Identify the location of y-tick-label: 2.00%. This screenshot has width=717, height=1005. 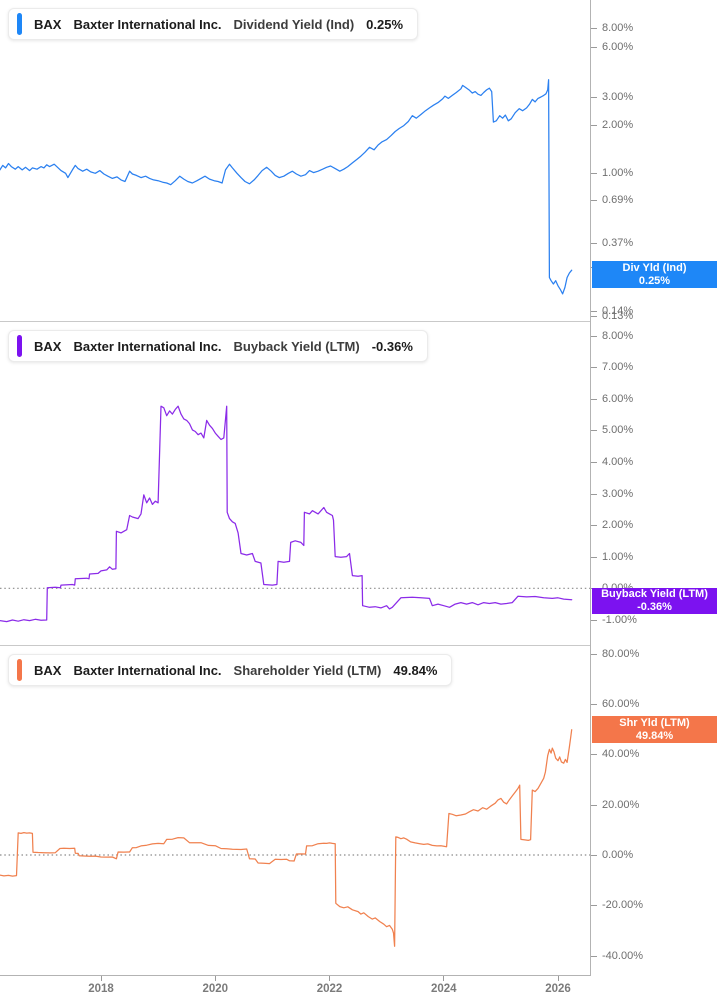
(618, 525).